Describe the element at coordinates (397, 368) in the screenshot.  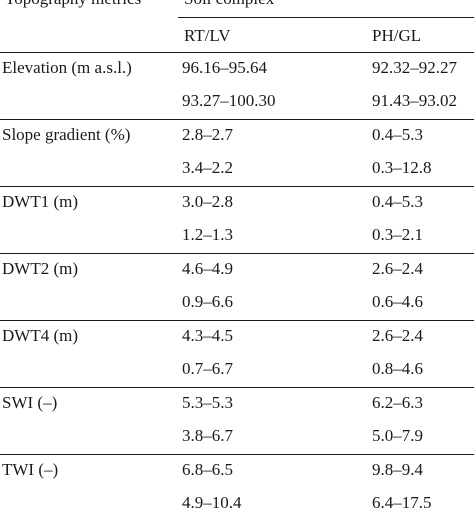
I see `cell-phgl: 0.8–4.6` at that location.